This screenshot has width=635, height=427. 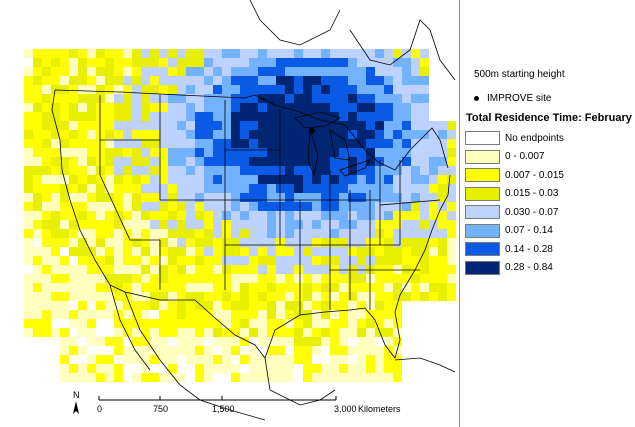 I want to click on legend-swatch, so click(x=482, y=230).